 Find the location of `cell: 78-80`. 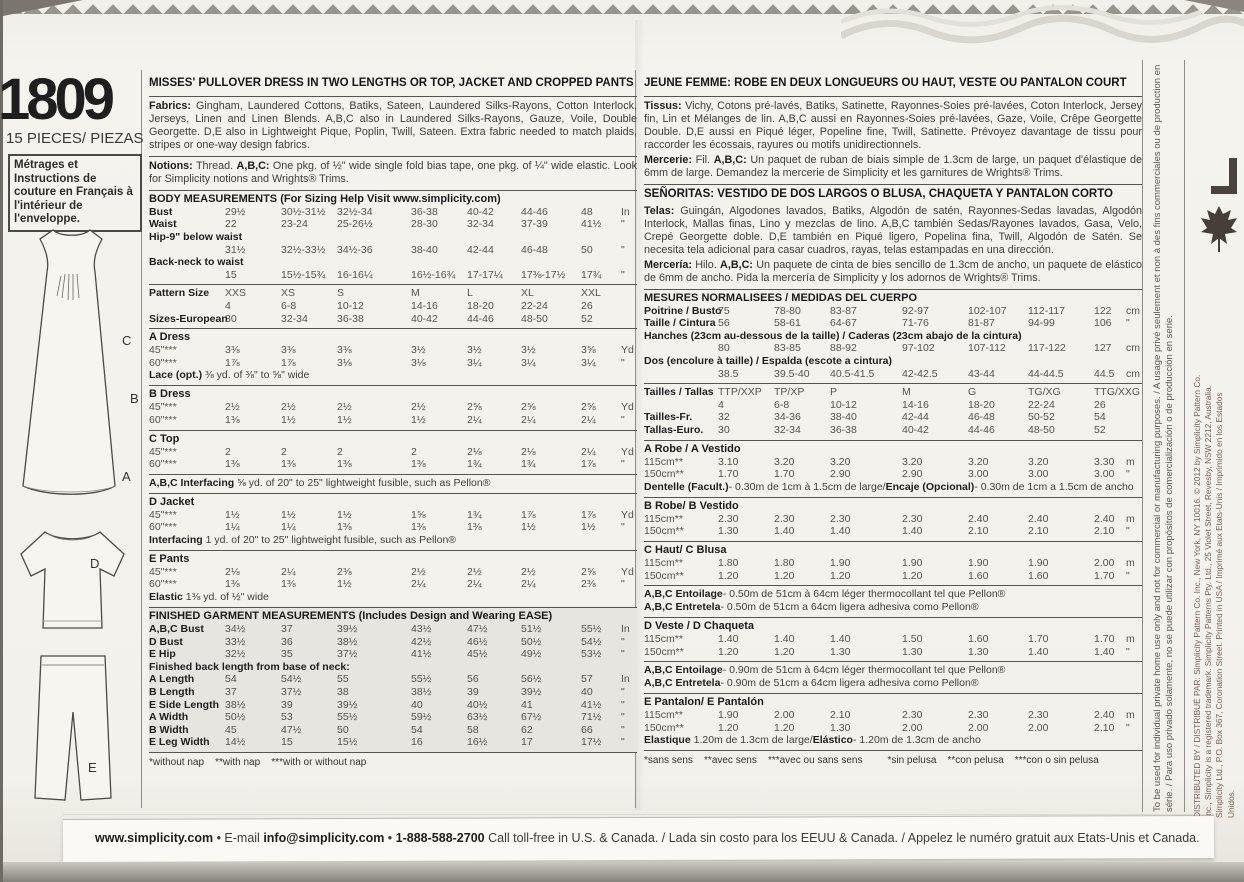

cell: 78-80 is located at coordinates (787, 310).